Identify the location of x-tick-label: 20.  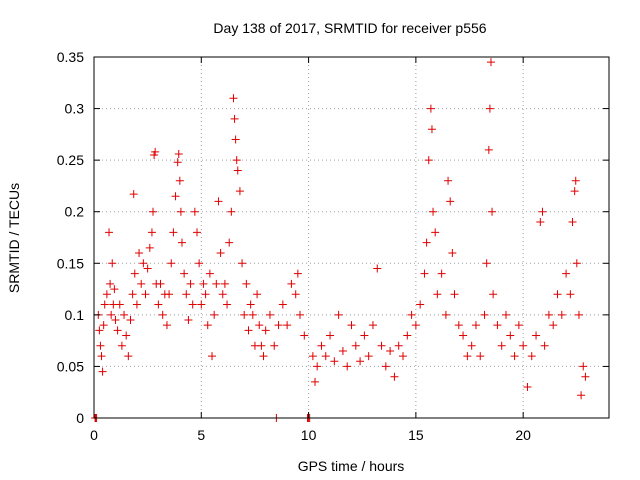
(523, 435).